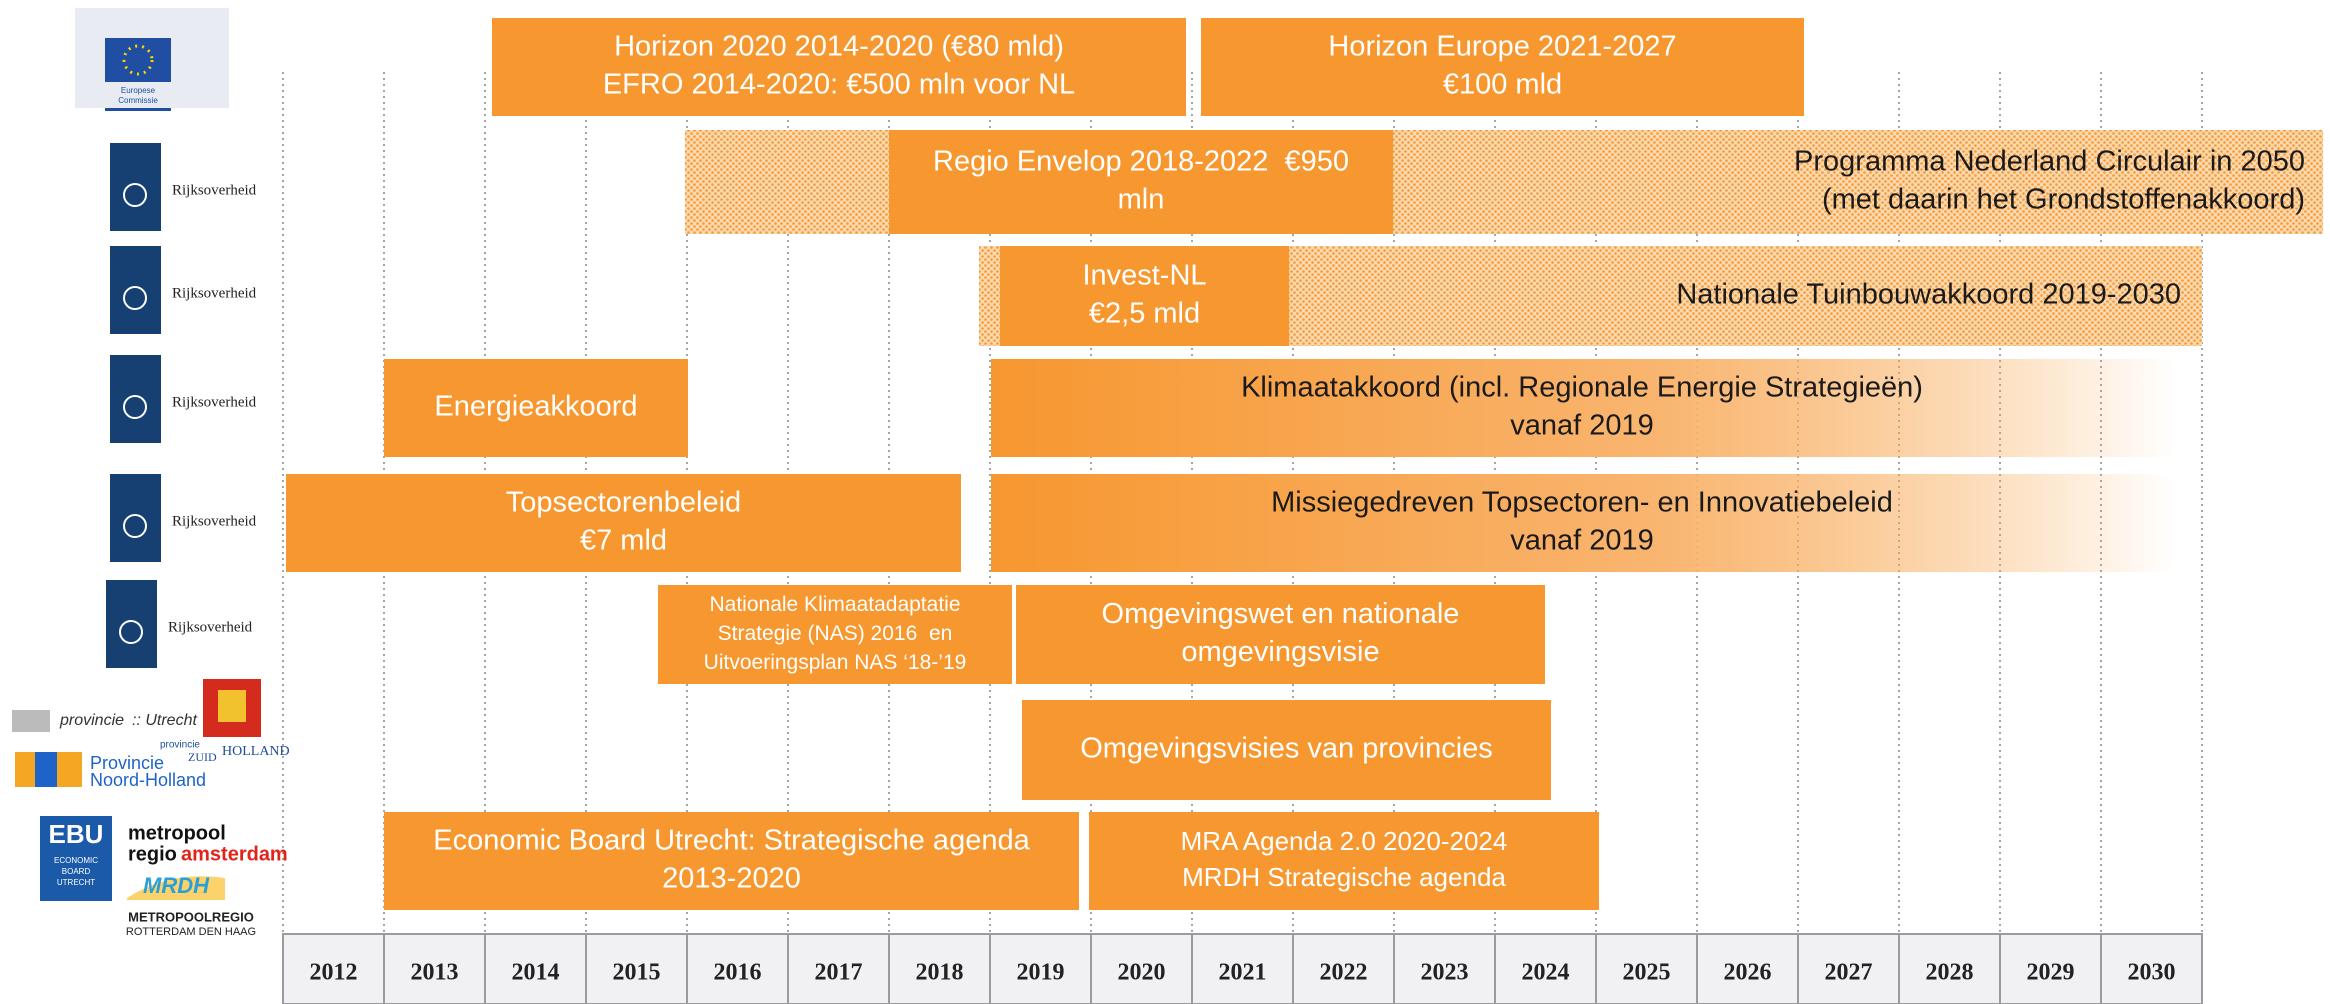  Describe the element at coordinates (731, 879) in the screenshot. I see `bar-label: 2013-2020` at that location.